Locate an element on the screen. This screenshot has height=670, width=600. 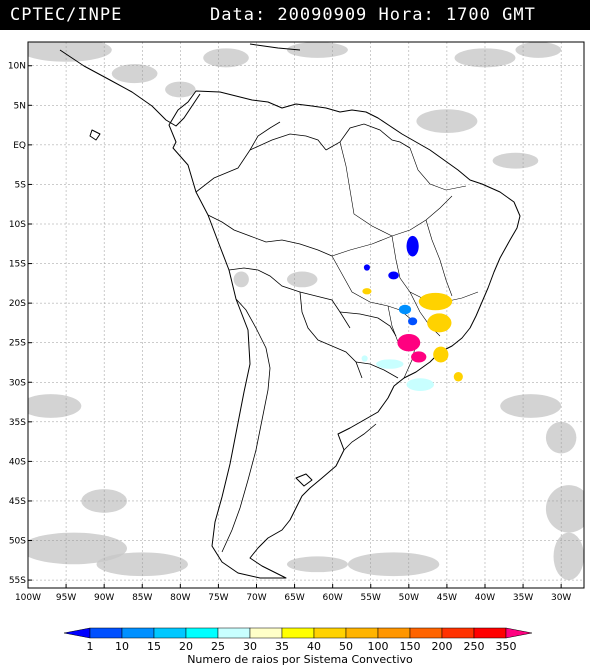
lon-tick-label: 95W is located at coordinates (66, 598).